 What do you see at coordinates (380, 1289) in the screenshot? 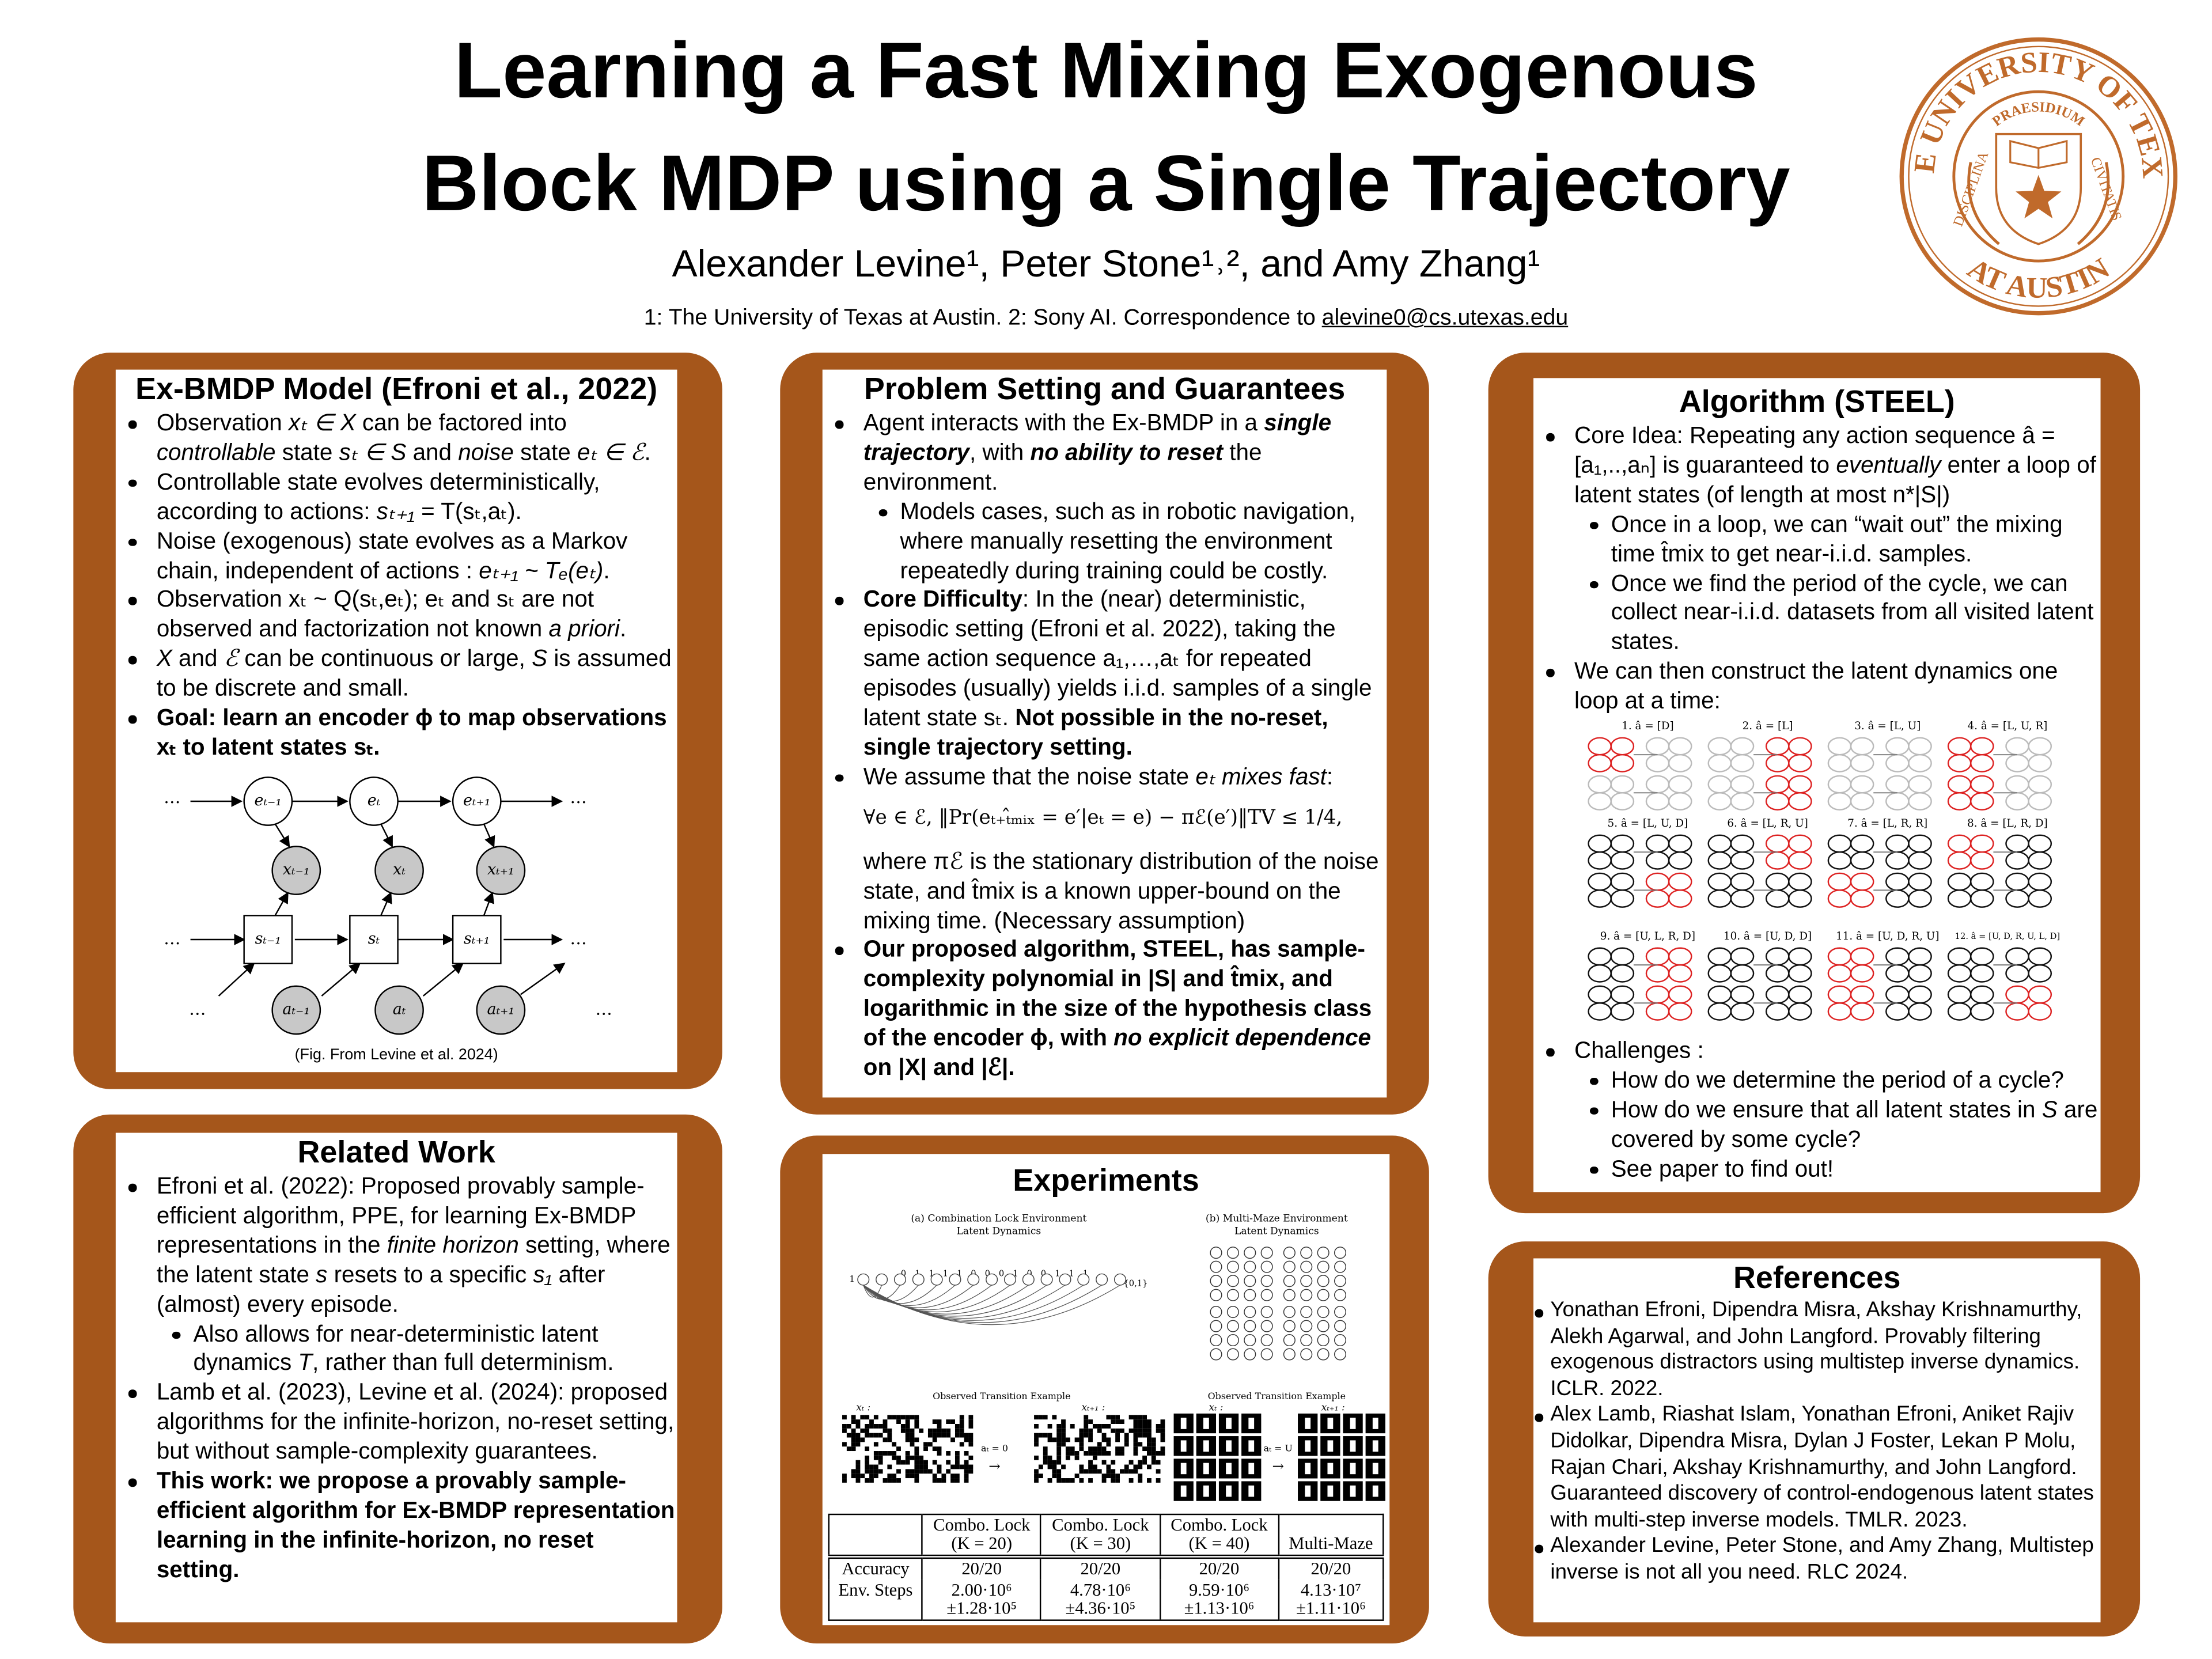
I see `text: after (almost) every episode.` at bounding box center [380, 1289].